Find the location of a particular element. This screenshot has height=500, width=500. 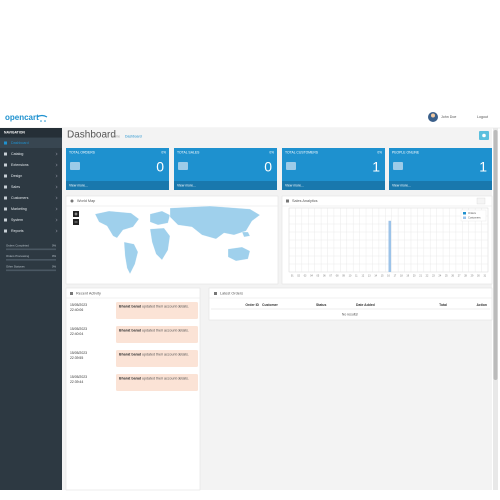

x-tick-label: 04 is located at coordinates (311, 276).